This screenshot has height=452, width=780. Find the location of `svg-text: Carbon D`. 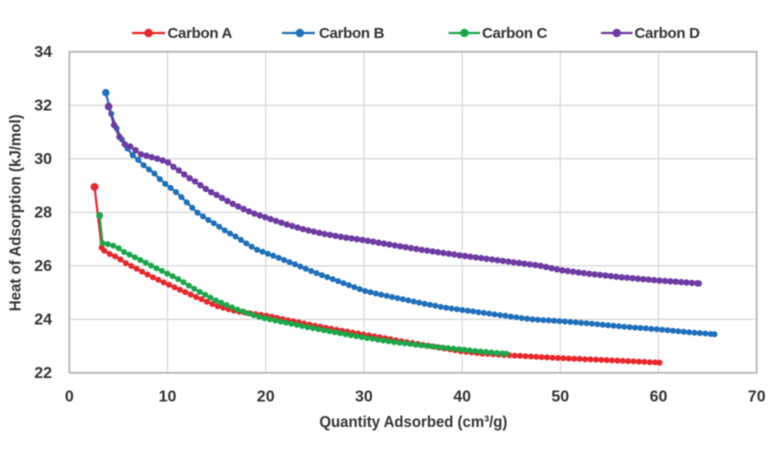

svg-text: Carbon D is located at coordinates (668, 33).